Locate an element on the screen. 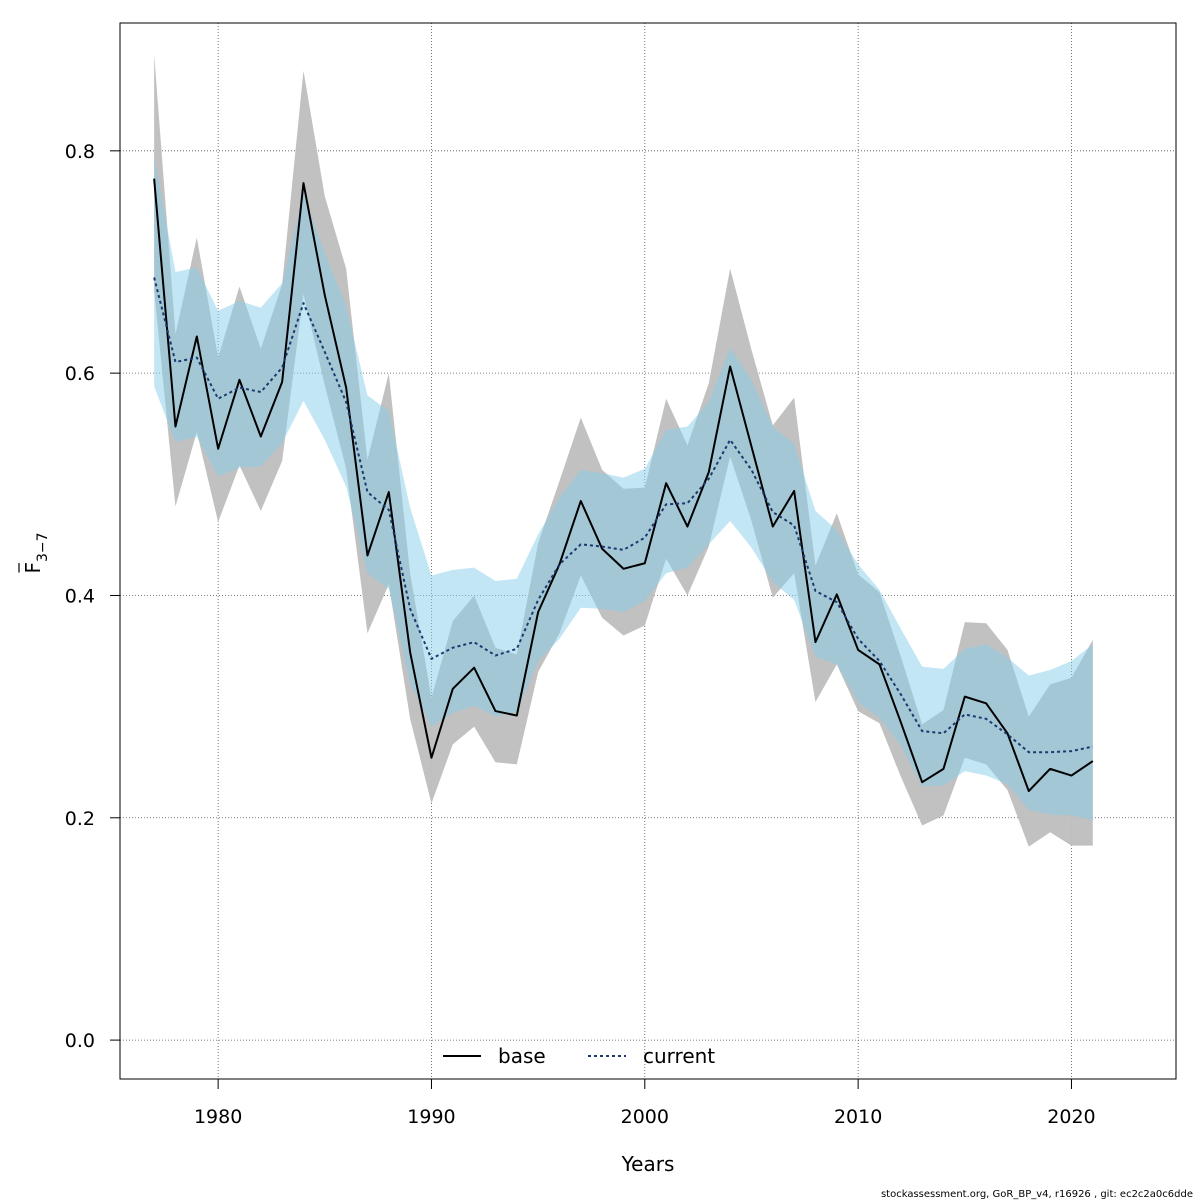 Image resolution: width=1200 pixels, height=1200 pixels. x-tick-label: 1980 is located at coordinates (218, 1117).